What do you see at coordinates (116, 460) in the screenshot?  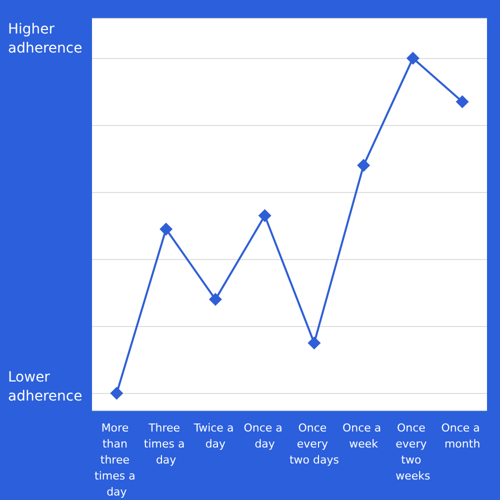 I see `x-tick-label: More than three times a day` at bounding box center [116, 460].